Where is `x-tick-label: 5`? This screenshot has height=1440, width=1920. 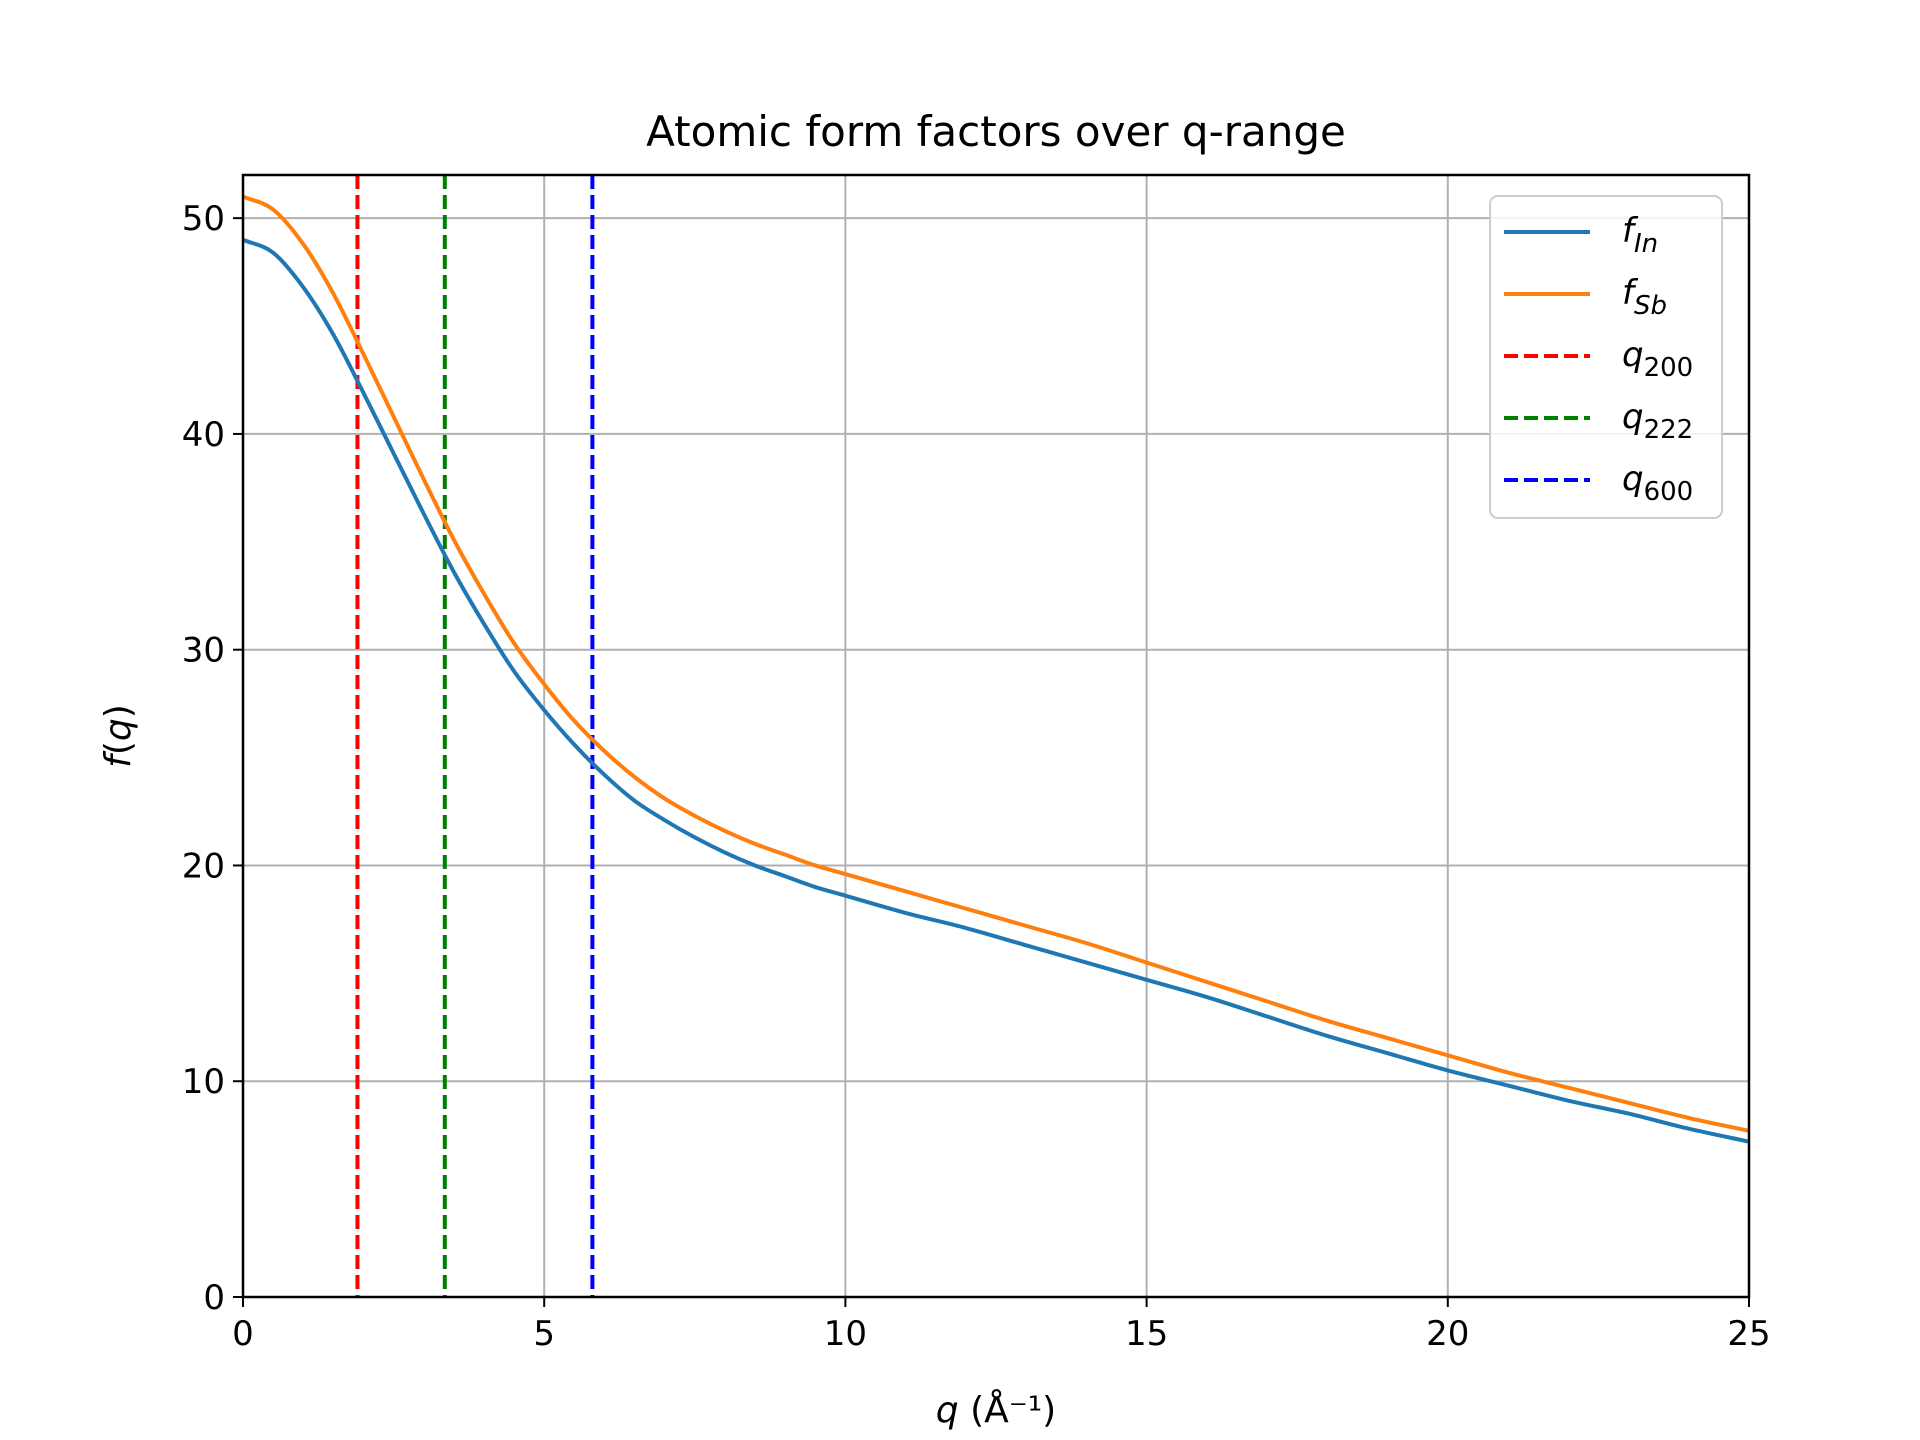
x-tick-label: 5 is located at coordinates (544, 1334).